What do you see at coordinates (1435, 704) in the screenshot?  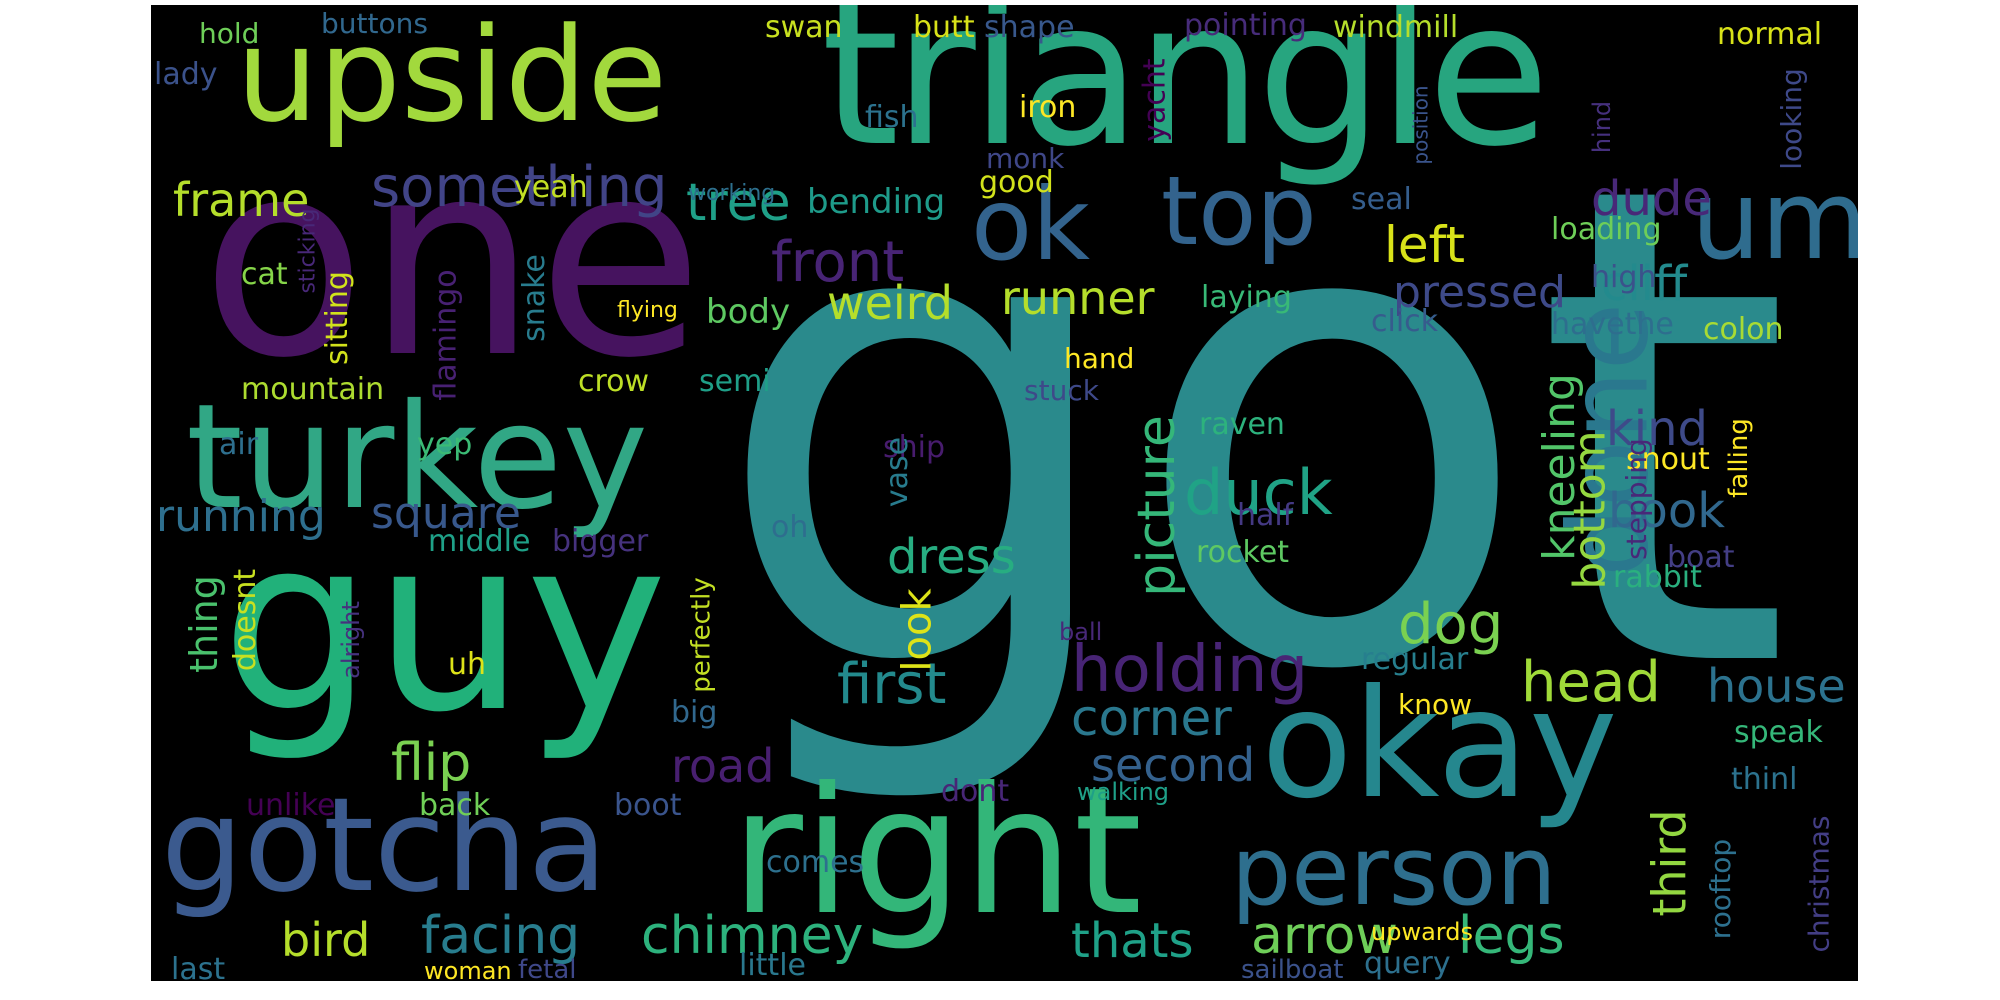 I see `word: know` at bounding box center [1435, 704].